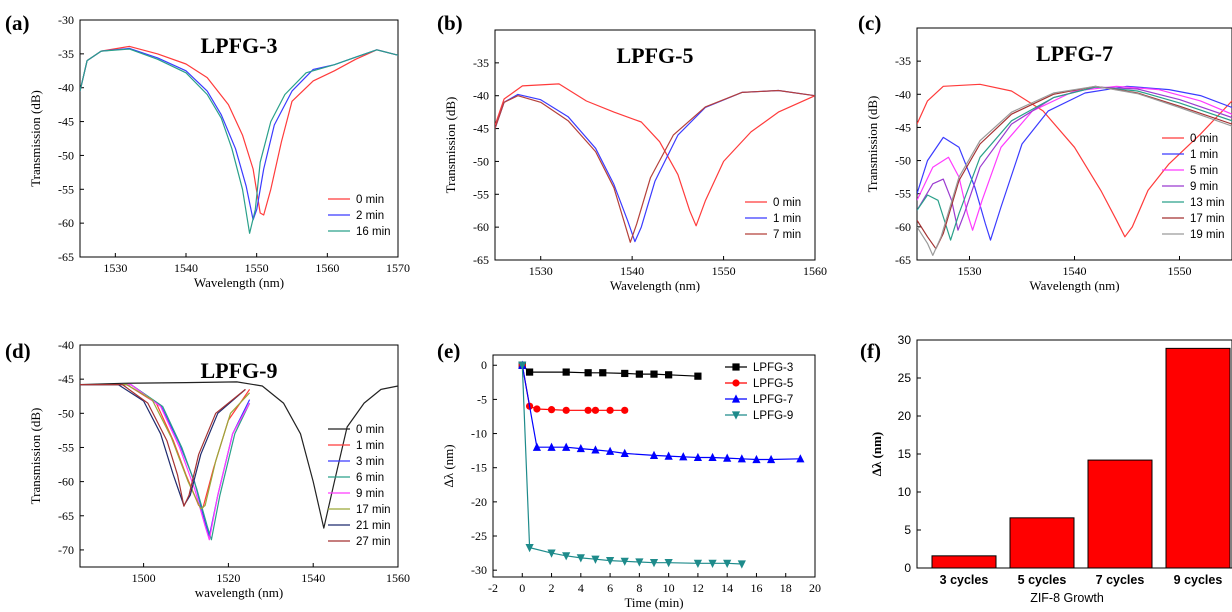  I want to click on y-tick-label: -65, so click(481, 260).